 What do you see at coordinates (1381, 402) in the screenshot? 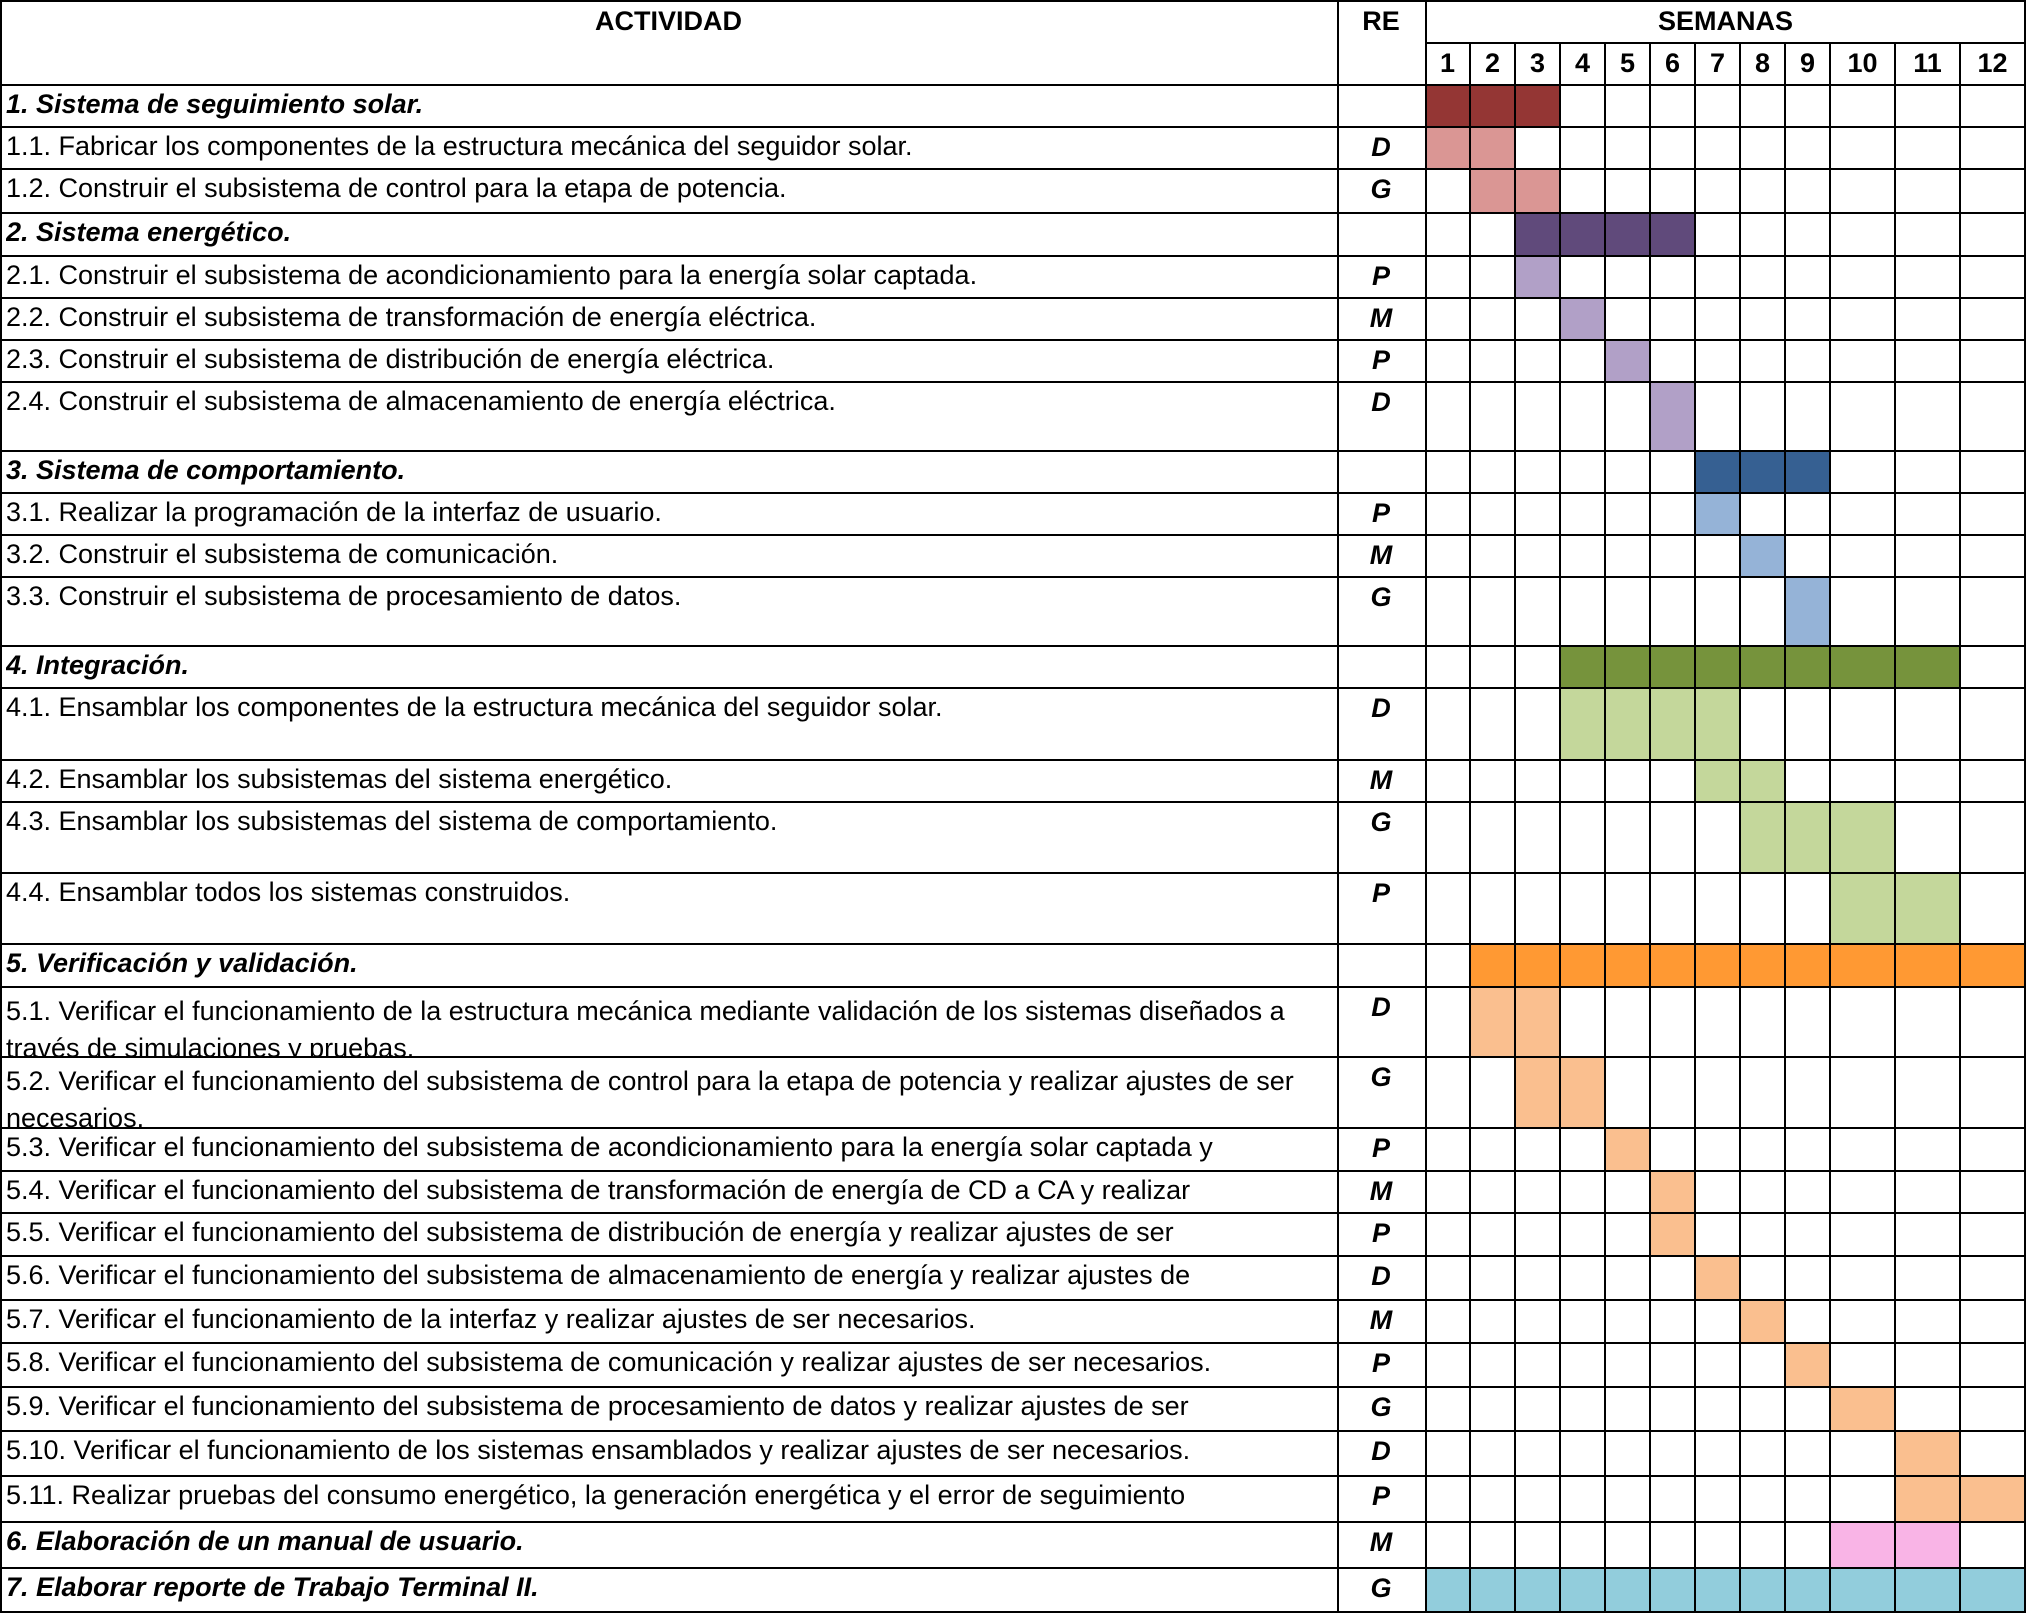
I see `re-cell-8: D` at bounding box center [1381, 402].